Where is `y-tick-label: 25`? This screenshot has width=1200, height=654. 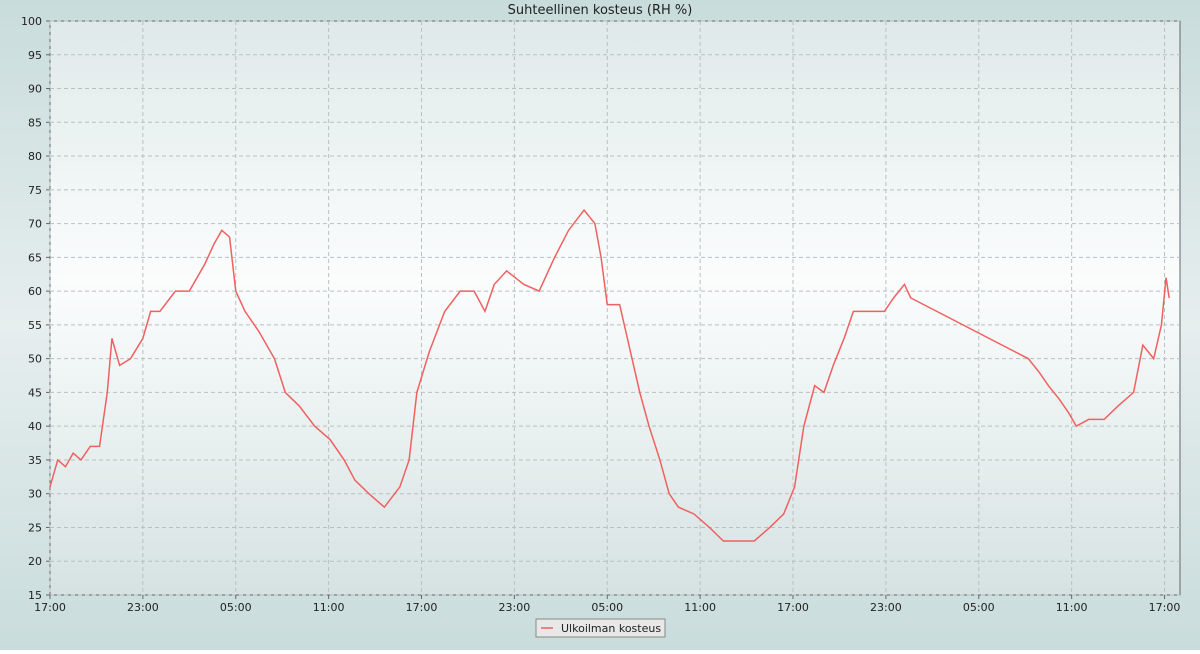
y-tick-label: 25 is located at coordinates (35, 527).